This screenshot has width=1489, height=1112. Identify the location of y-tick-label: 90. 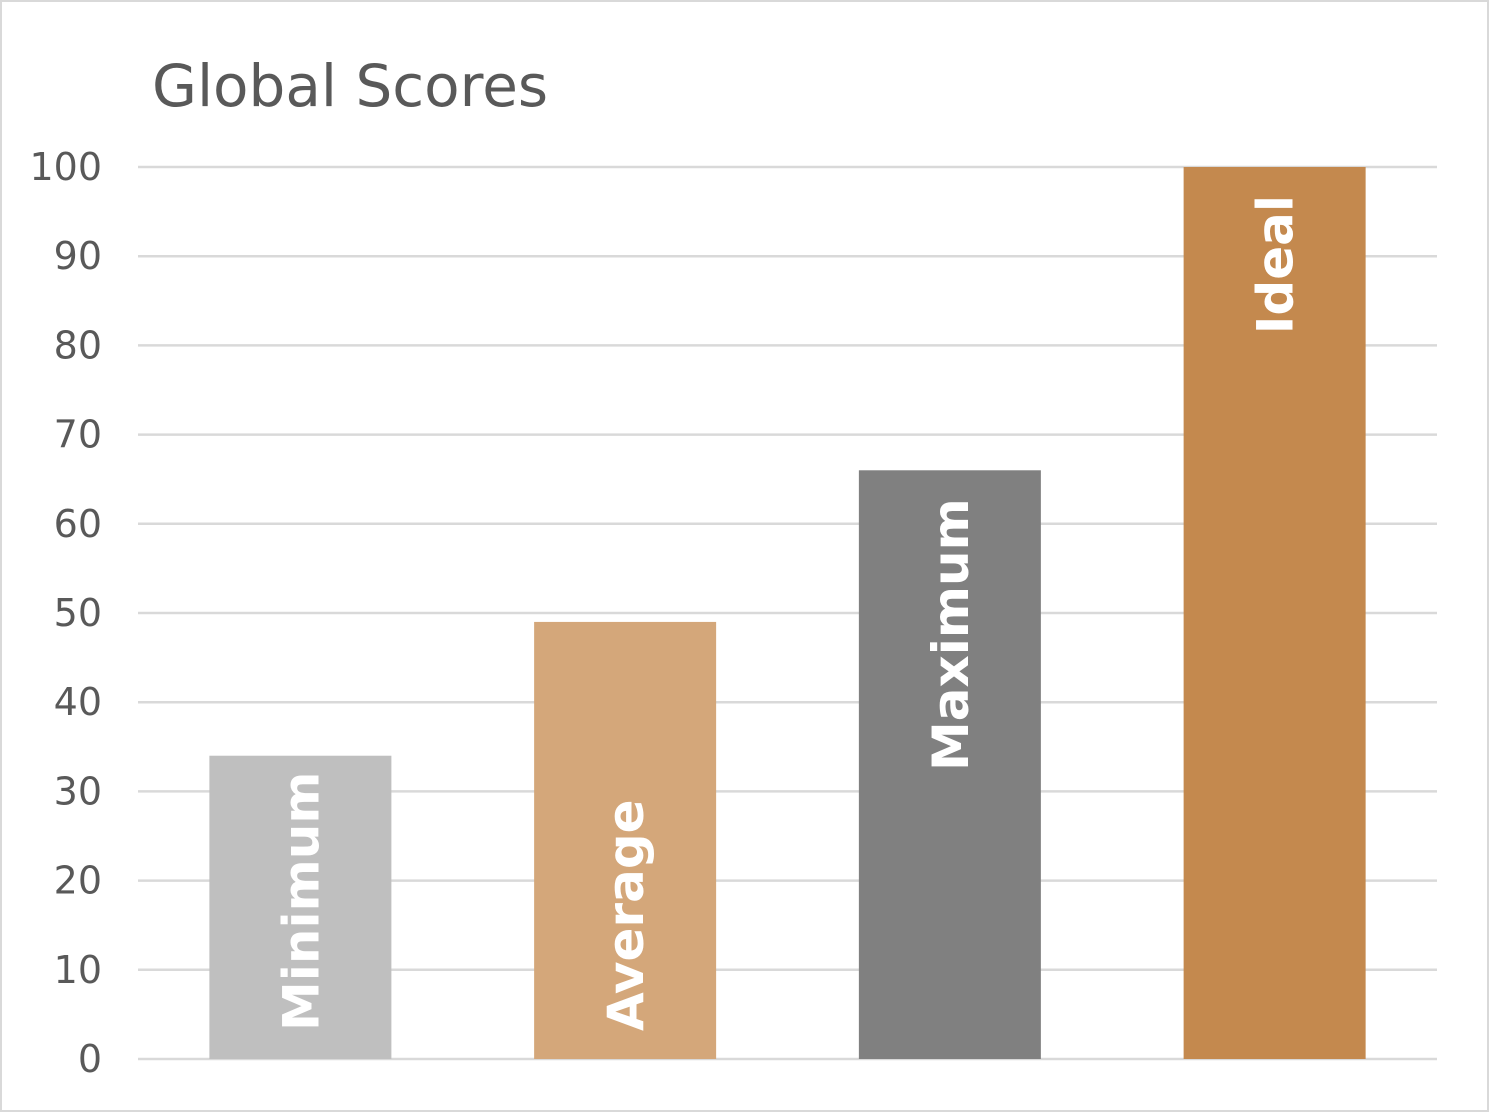
(78, 256).